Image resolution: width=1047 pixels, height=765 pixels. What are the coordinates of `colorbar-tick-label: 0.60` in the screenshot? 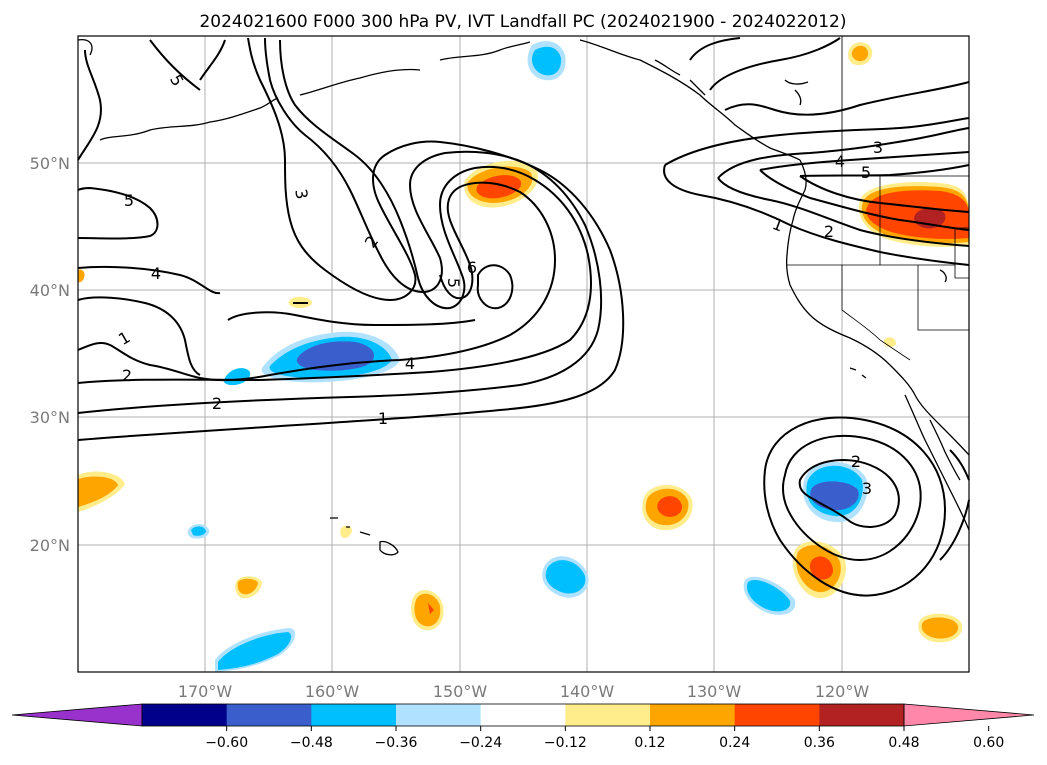 It's located at (988, 743).